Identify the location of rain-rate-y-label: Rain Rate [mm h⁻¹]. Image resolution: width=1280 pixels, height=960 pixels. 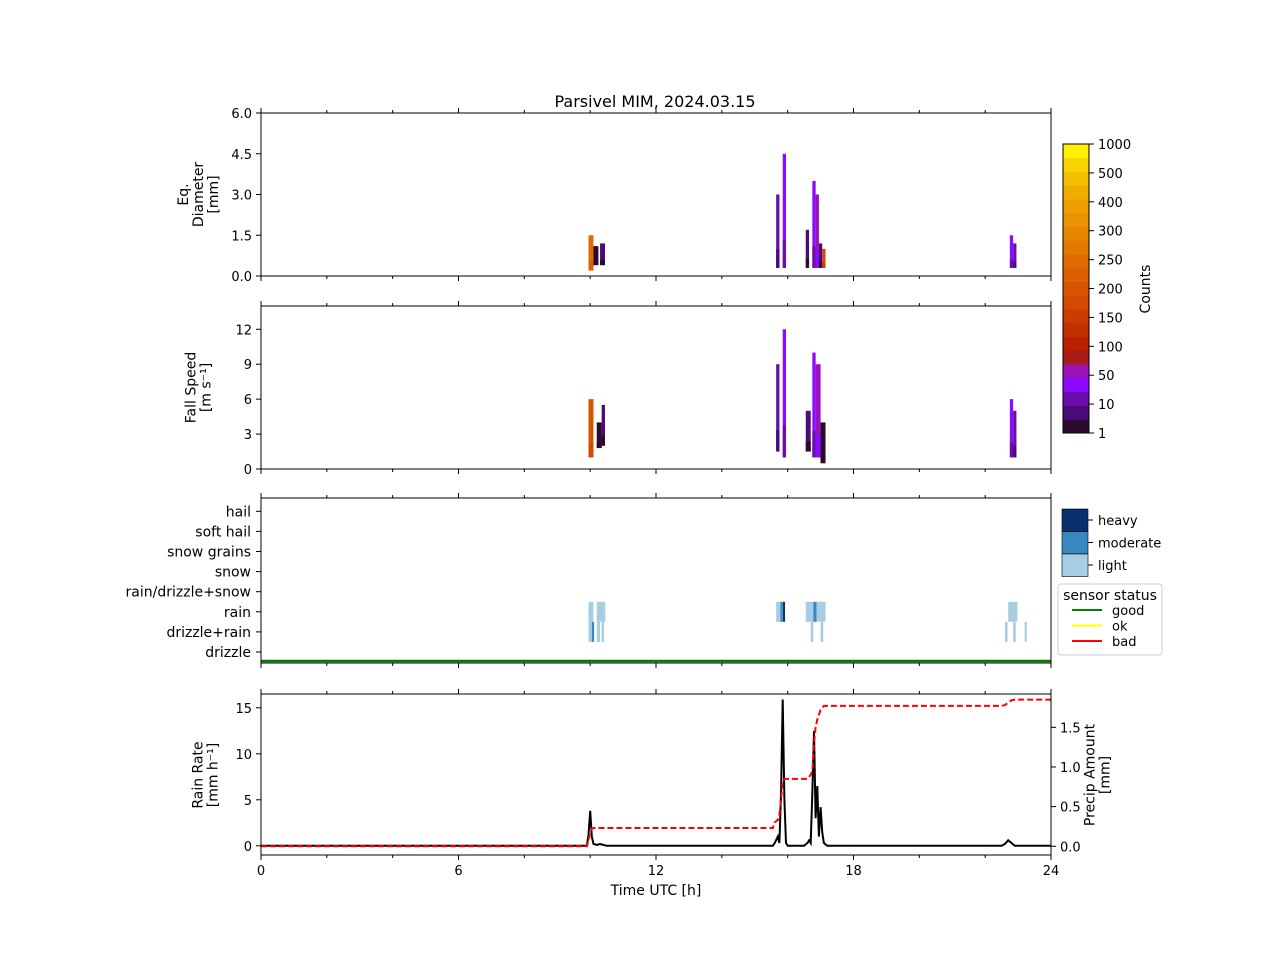
(206, 774).